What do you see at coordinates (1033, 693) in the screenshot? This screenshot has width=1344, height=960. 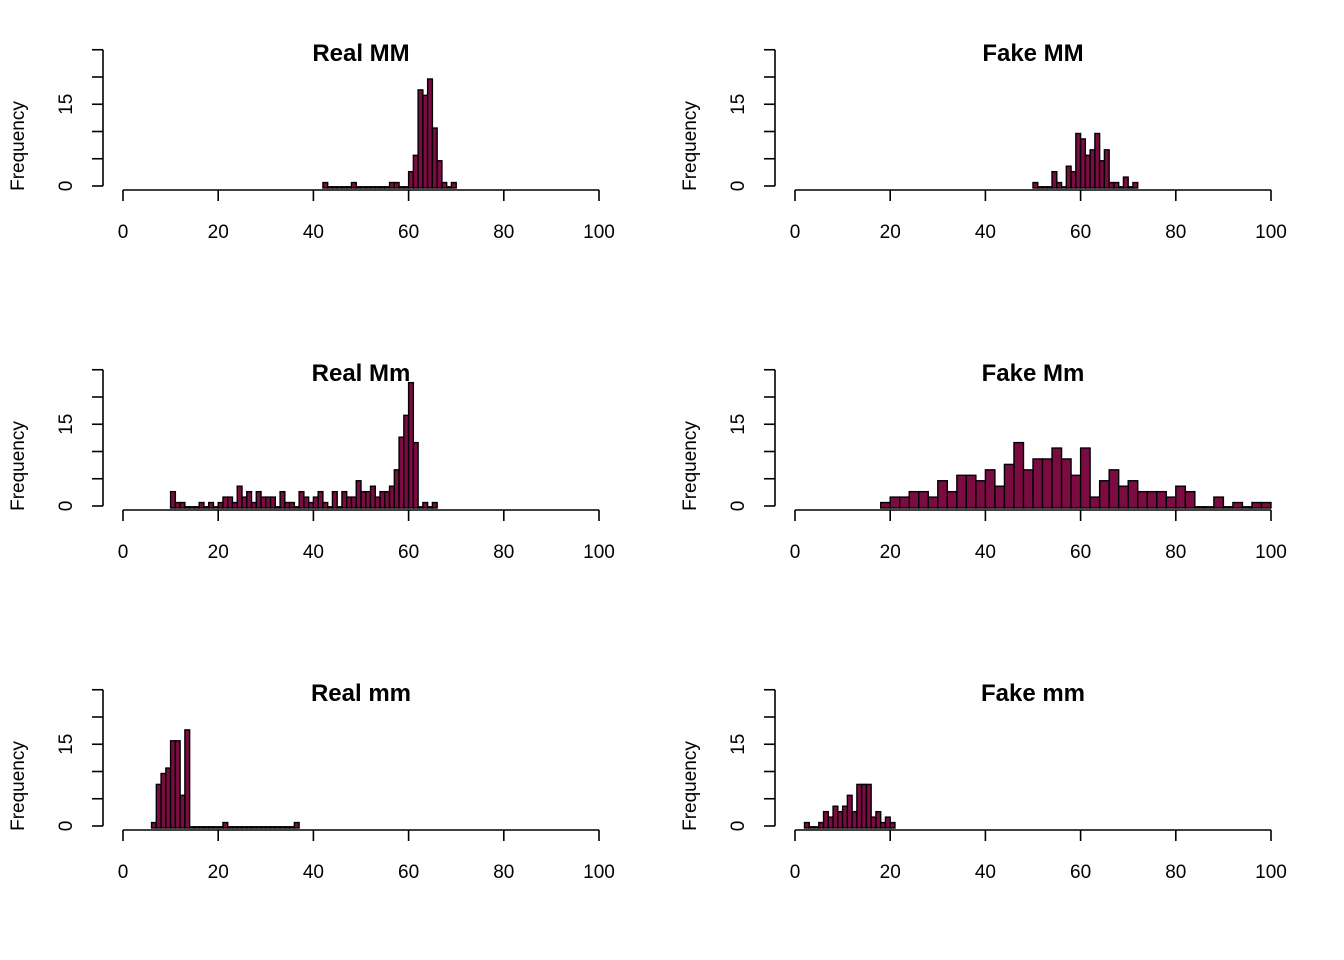 I see `panel-title: Fake mm` at bounding box center [1033, 693].